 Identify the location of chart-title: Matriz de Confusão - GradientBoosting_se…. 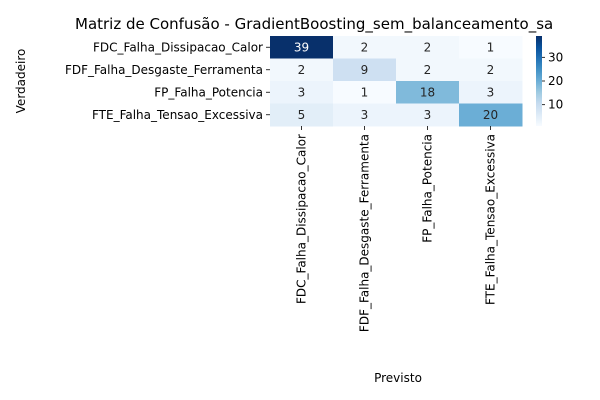
(314, 24).